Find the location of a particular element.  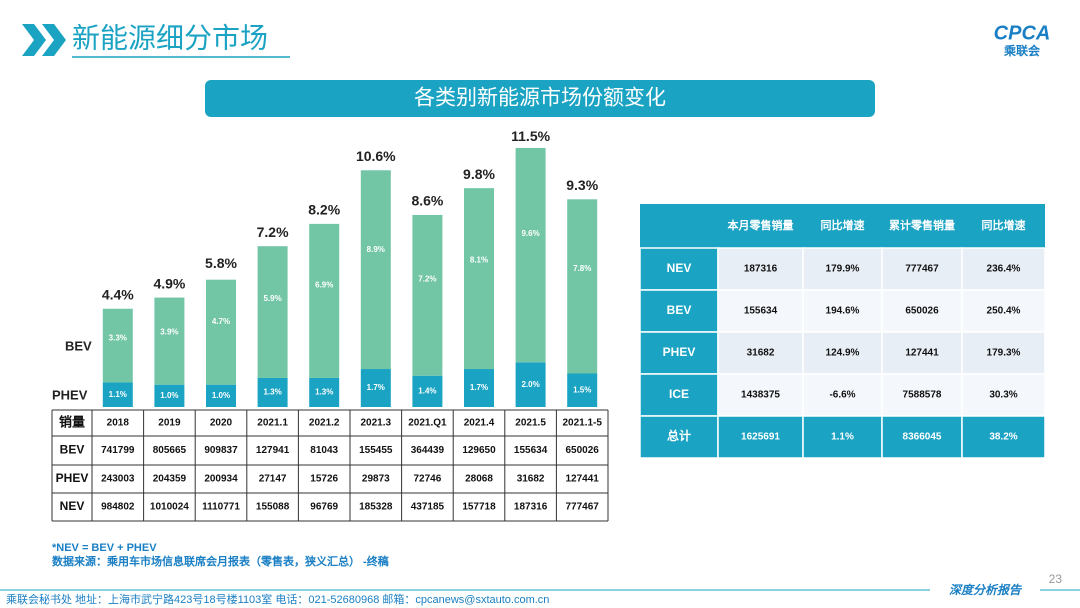

x-tick-label: 2018 is located at coordinates (118, 423).